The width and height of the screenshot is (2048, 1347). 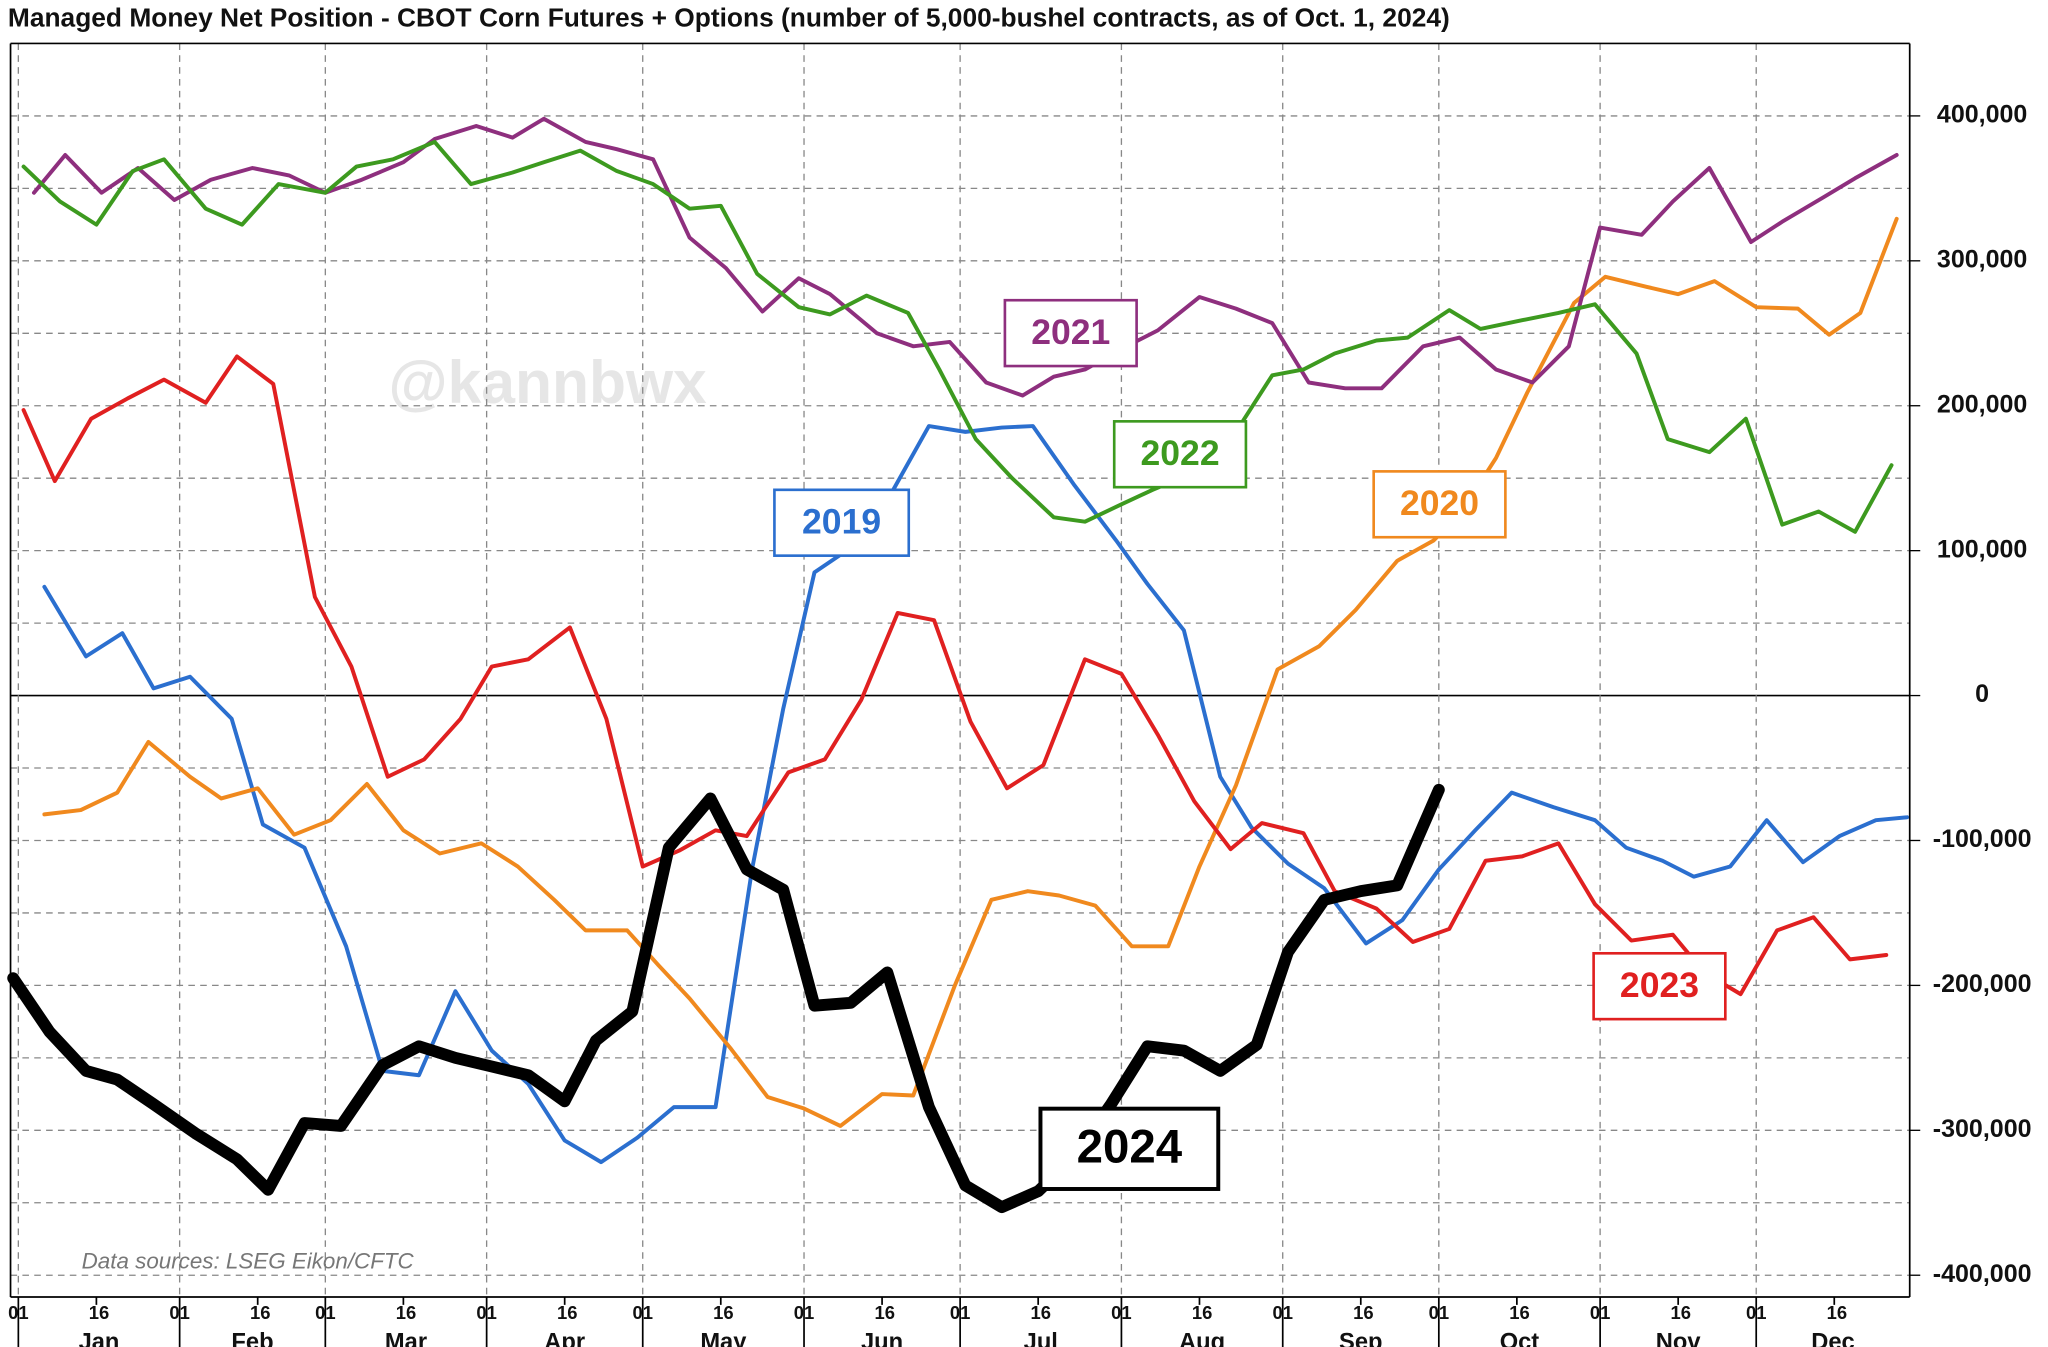 What do you see at coordinates (1679, 1338) in the screenshot?
I see `month-label: Nov` at bounding box center [1679, 1338].